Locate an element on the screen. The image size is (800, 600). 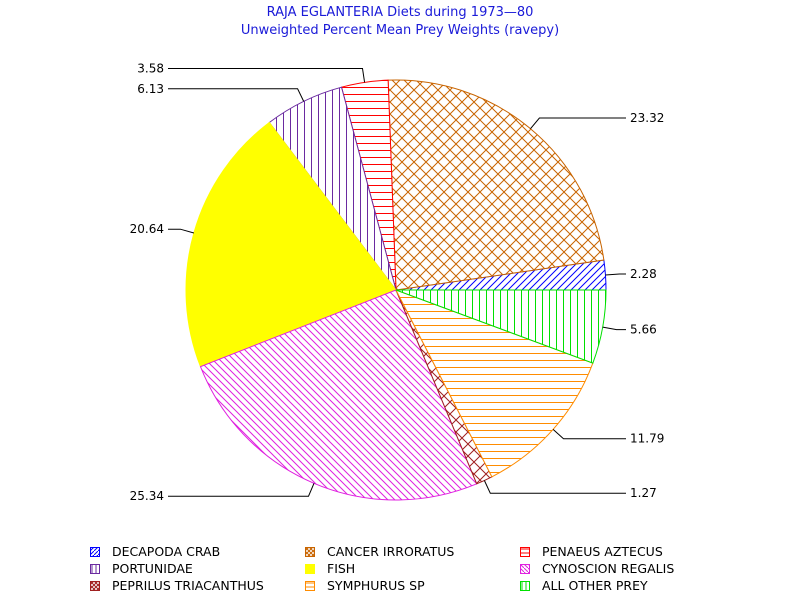
leader-line-portunidae is located at coordinates (236, 95).